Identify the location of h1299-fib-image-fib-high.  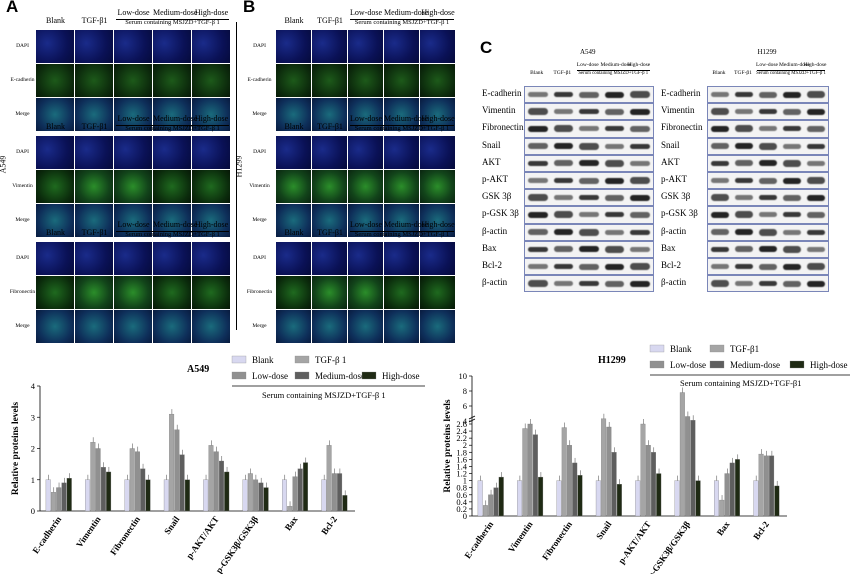
(437, 292).